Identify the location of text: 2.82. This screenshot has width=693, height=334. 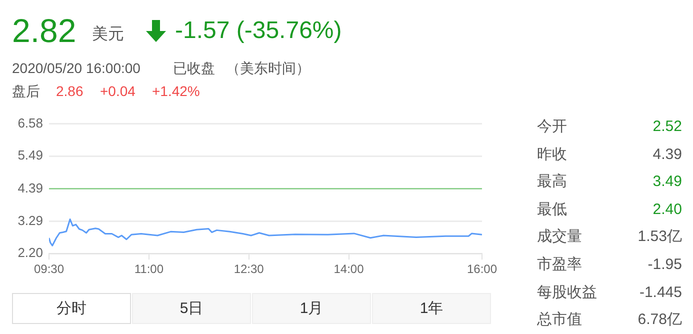
(44, 30).